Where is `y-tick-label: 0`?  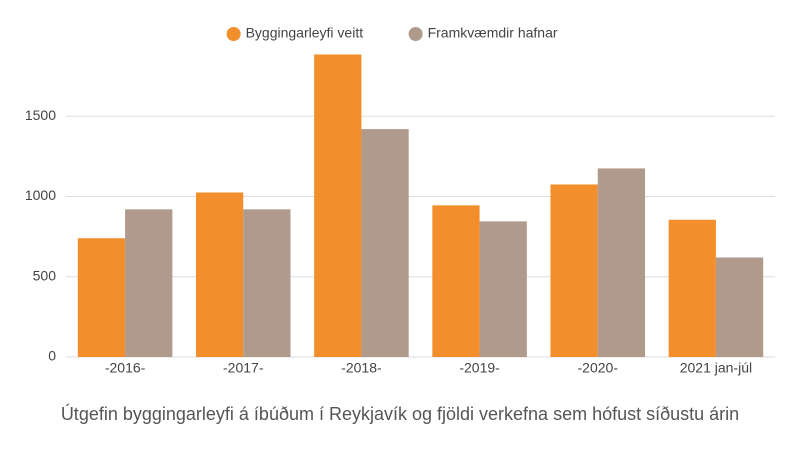 y-tick-label: 0 is located at coordinates (52, 356).